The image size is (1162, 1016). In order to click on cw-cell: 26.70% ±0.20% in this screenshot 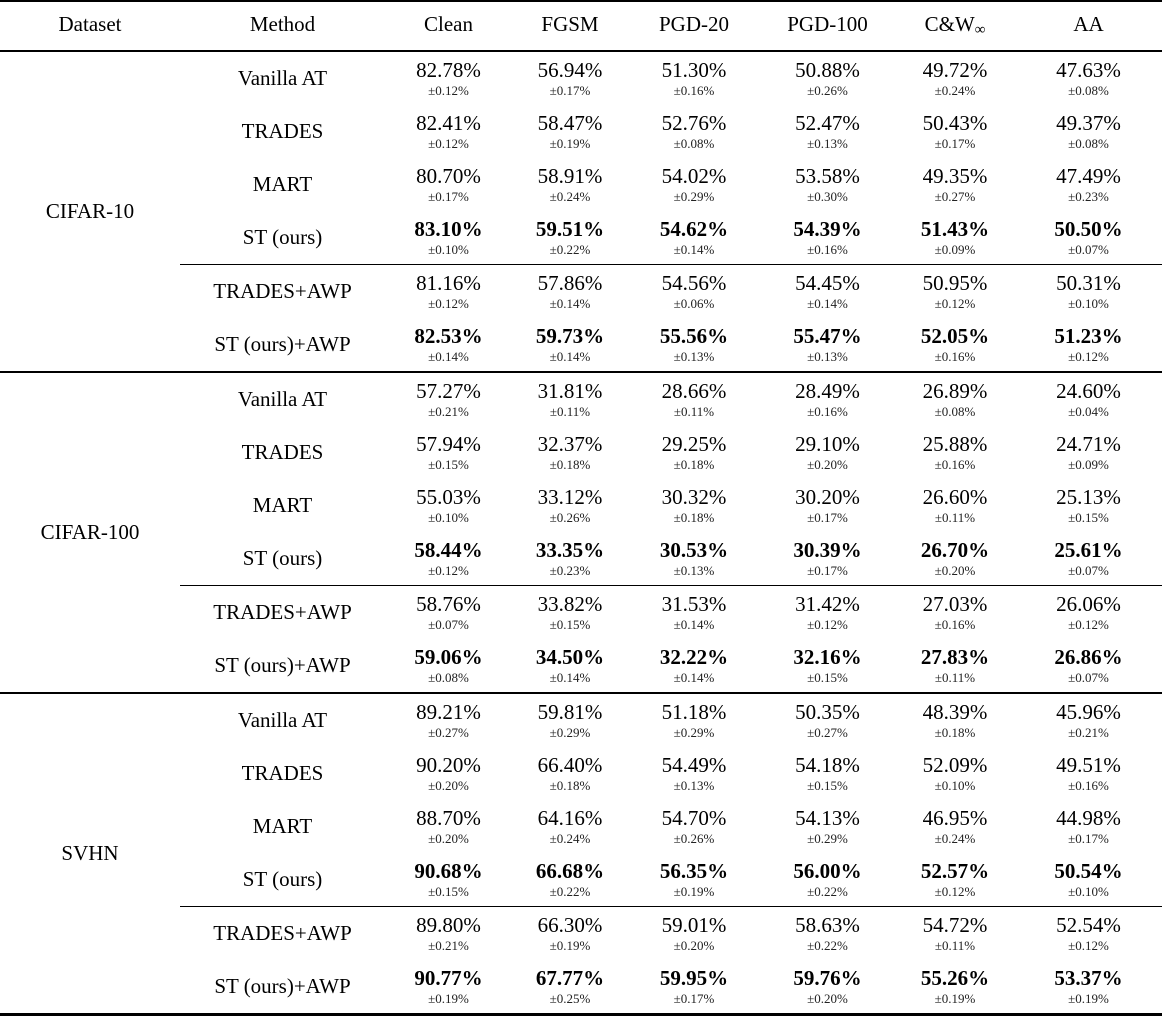, I will do `click(955, 559)`.